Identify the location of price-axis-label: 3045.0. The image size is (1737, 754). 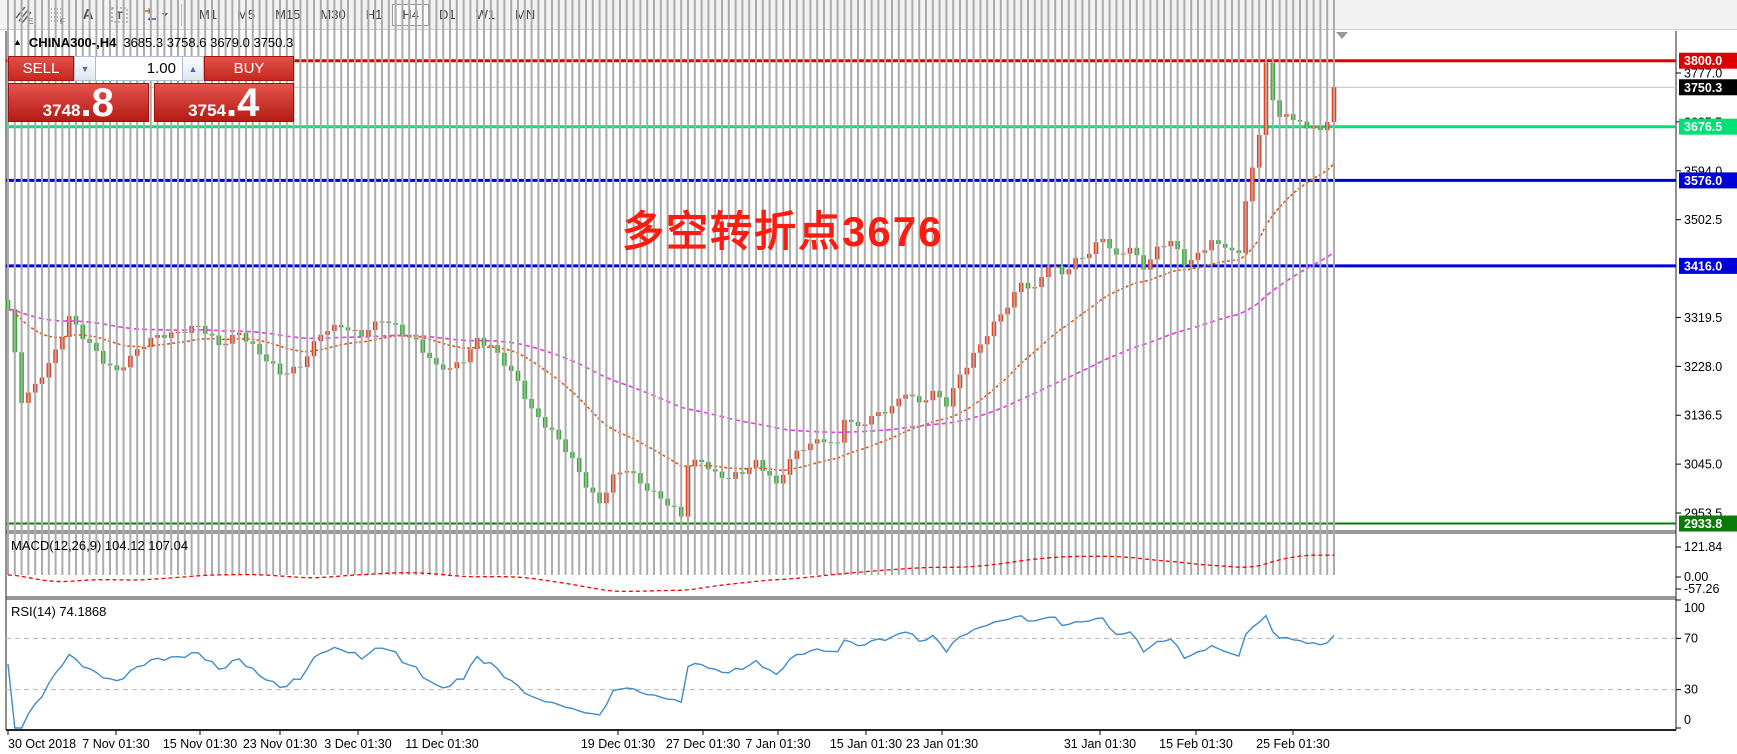
(1703, 465).